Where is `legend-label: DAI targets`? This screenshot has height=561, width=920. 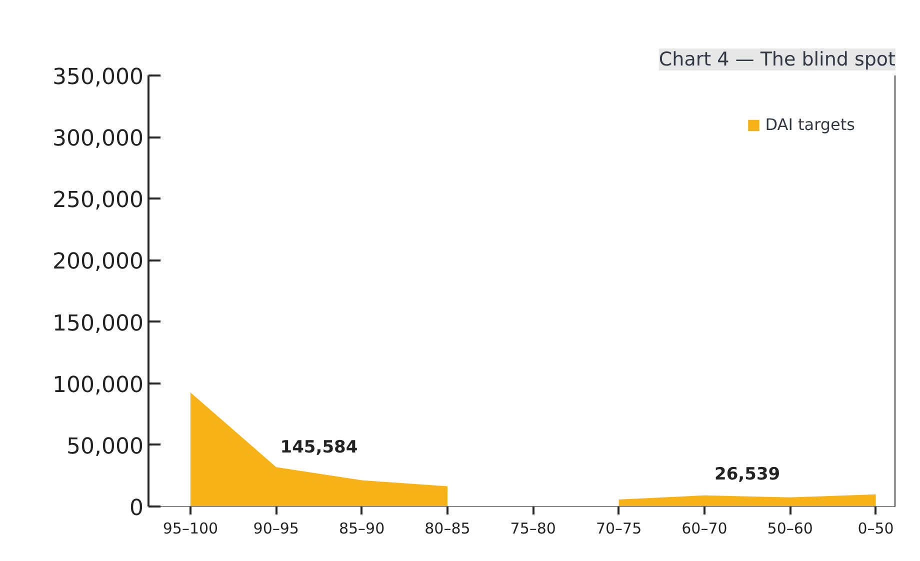
legend-label: DAI targets is located at coordinates (810, 124).